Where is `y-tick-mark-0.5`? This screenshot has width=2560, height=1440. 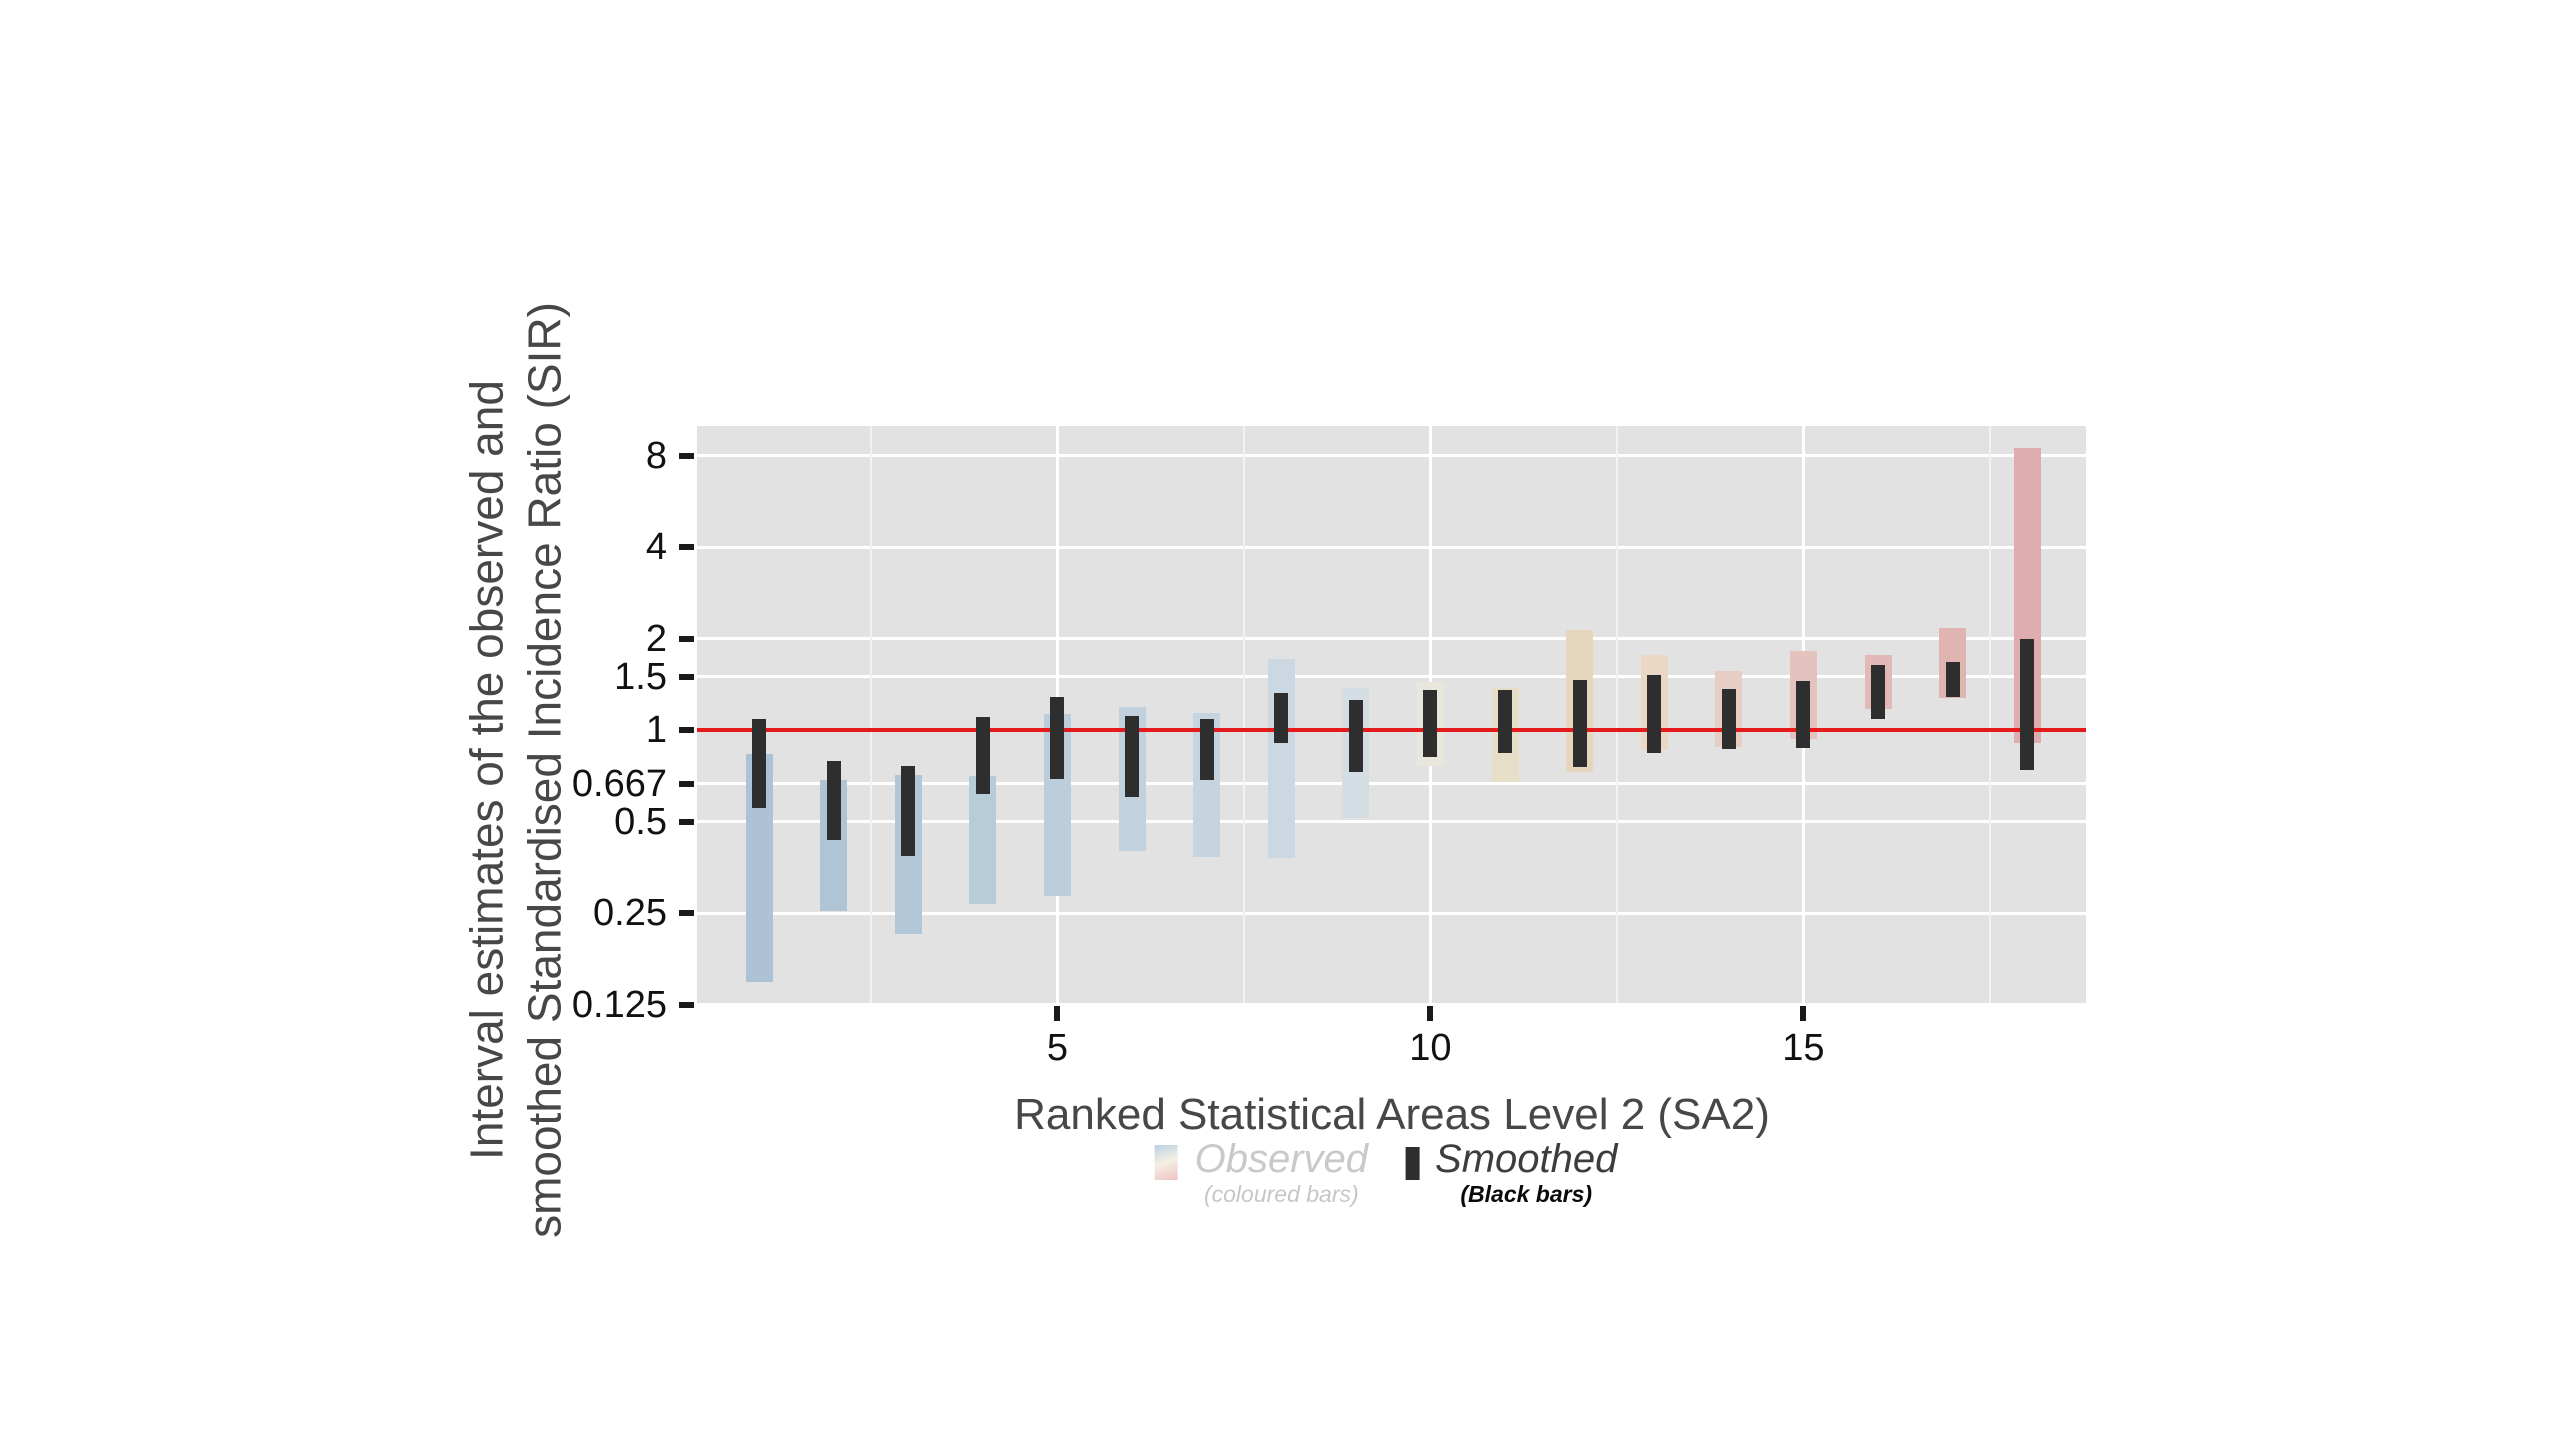 y-tick-mark-0.5 is located at coordinates (686, 821).